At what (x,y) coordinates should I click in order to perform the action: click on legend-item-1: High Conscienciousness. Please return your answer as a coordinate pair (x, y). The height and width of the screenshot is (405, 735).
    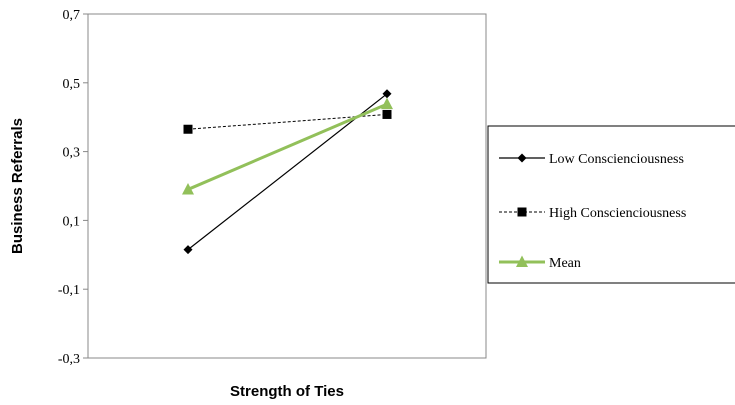
    Looking at the image, I should click on (592, 213).